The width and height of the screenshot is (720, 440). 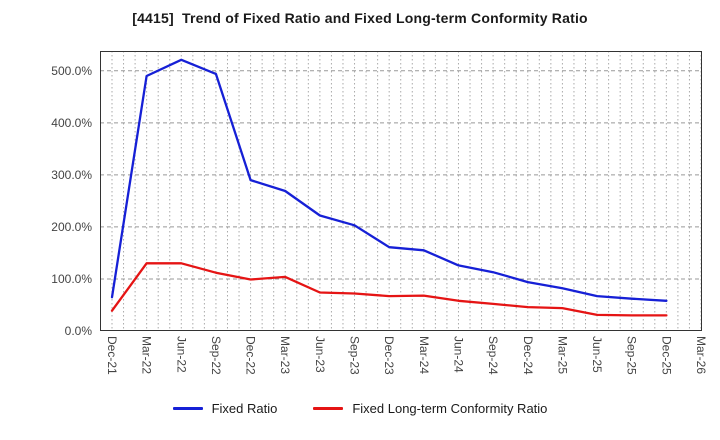 What do you see at coordinates (71, 226) in the screenshot?
I see `y-axis-tick-label: 200.0%` at bounding box center [71, 226].